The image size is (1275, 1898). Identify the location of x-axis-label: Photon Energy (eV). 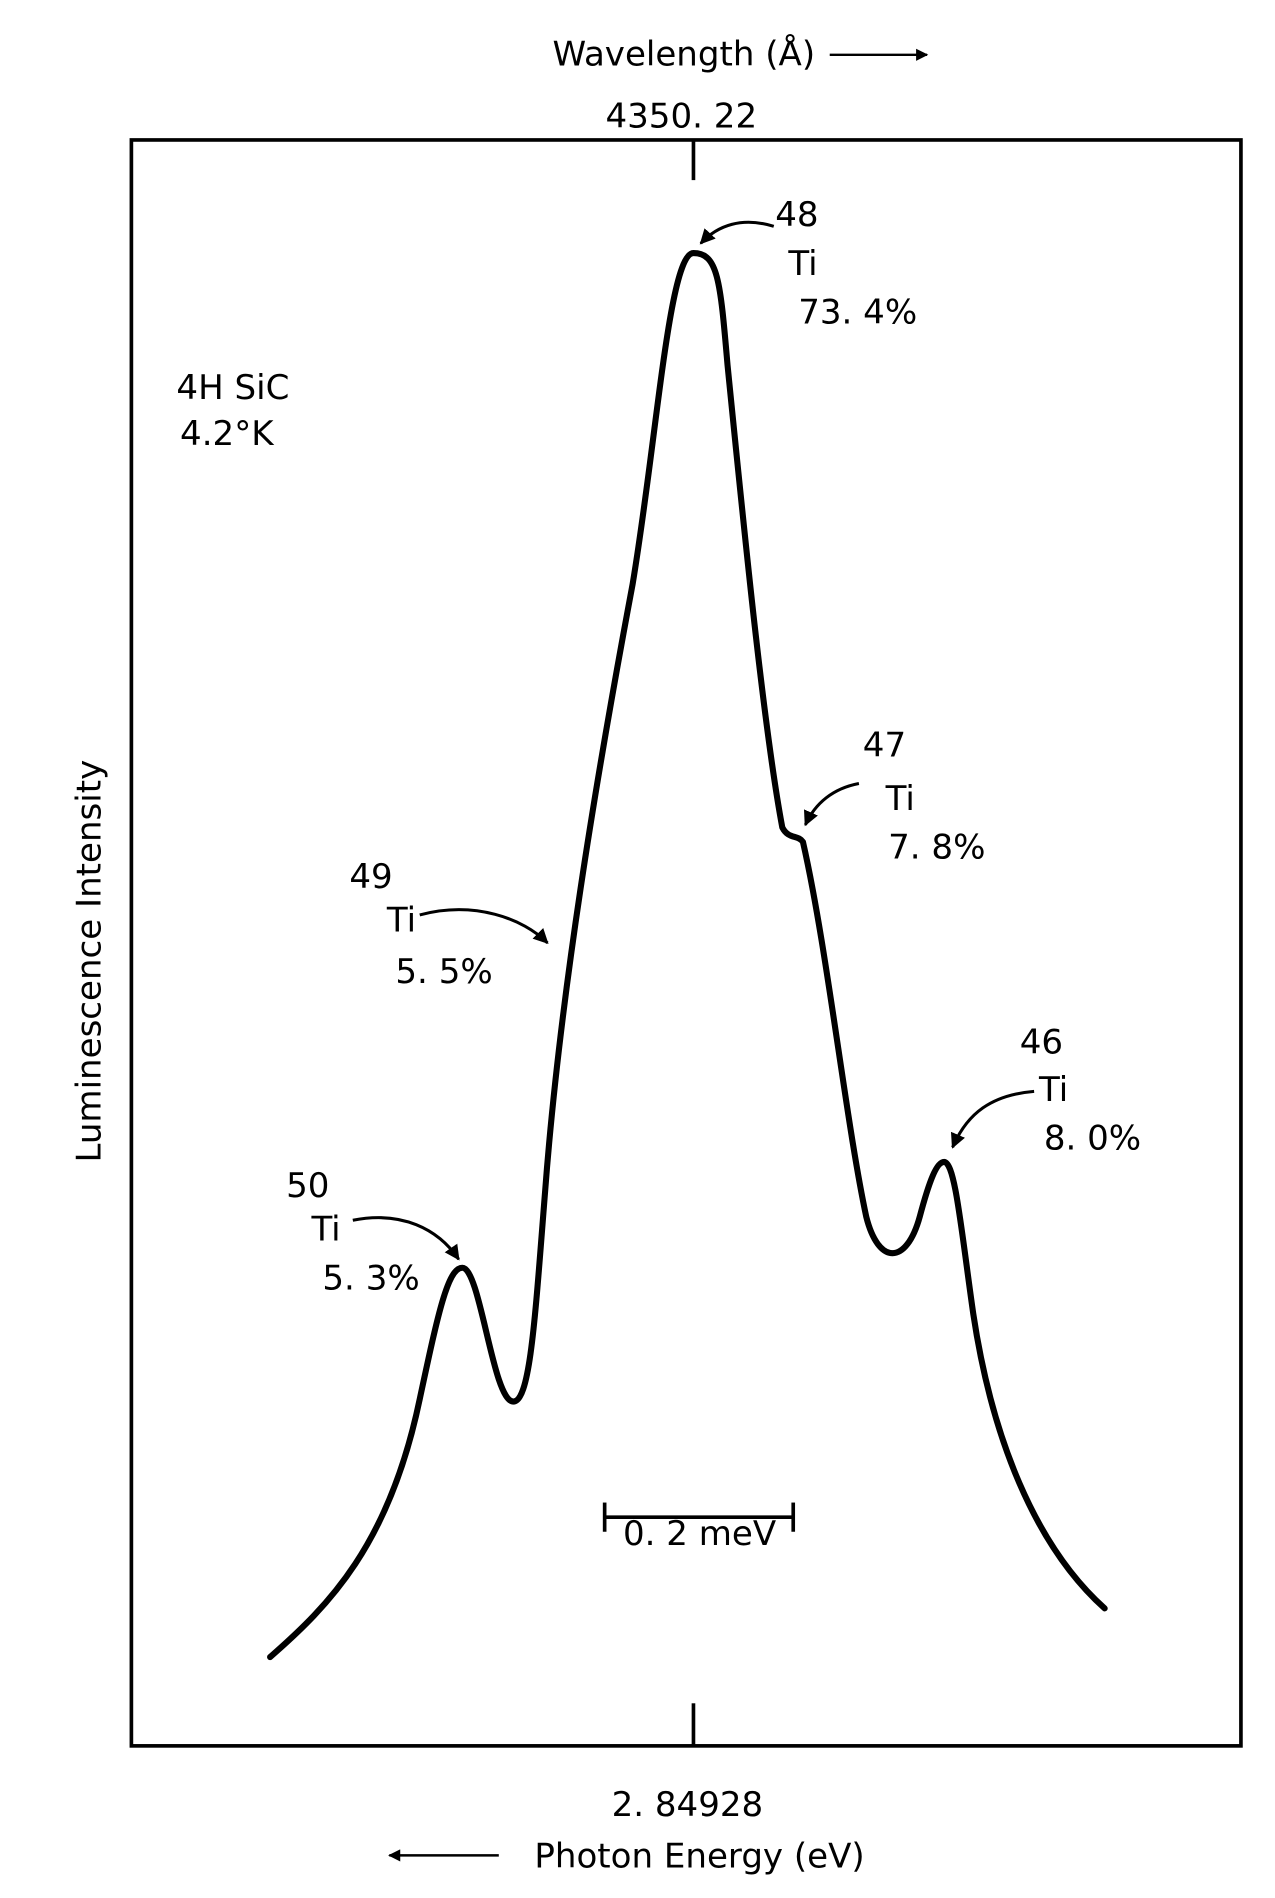
(699, 1856).